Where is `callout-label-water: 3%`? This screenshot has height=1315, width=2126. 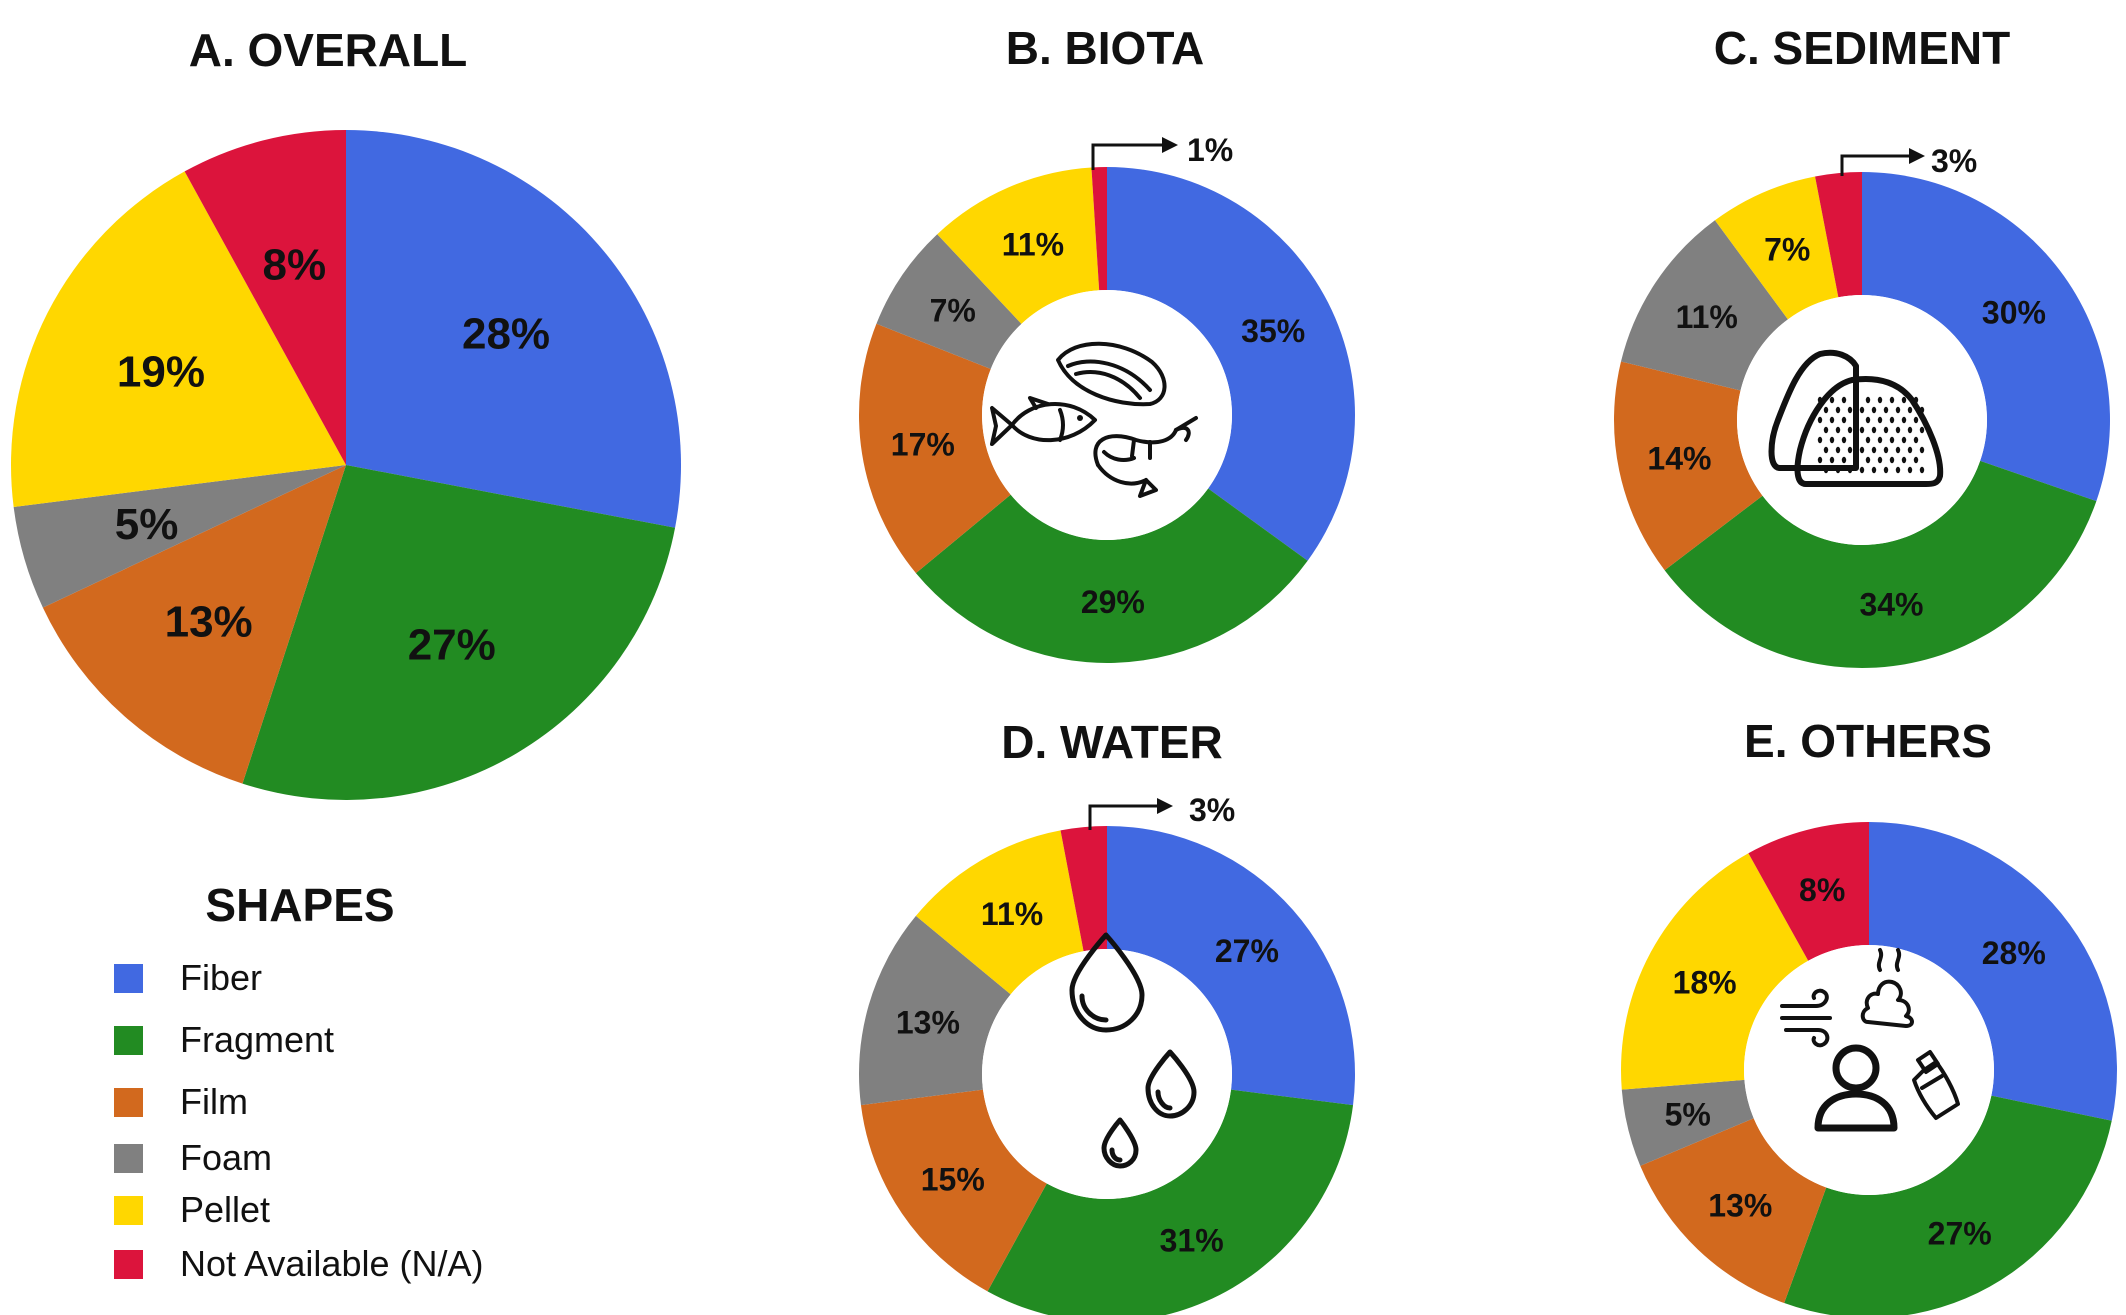 callout-label-water: 3% is located at coordinates (1212, 810).